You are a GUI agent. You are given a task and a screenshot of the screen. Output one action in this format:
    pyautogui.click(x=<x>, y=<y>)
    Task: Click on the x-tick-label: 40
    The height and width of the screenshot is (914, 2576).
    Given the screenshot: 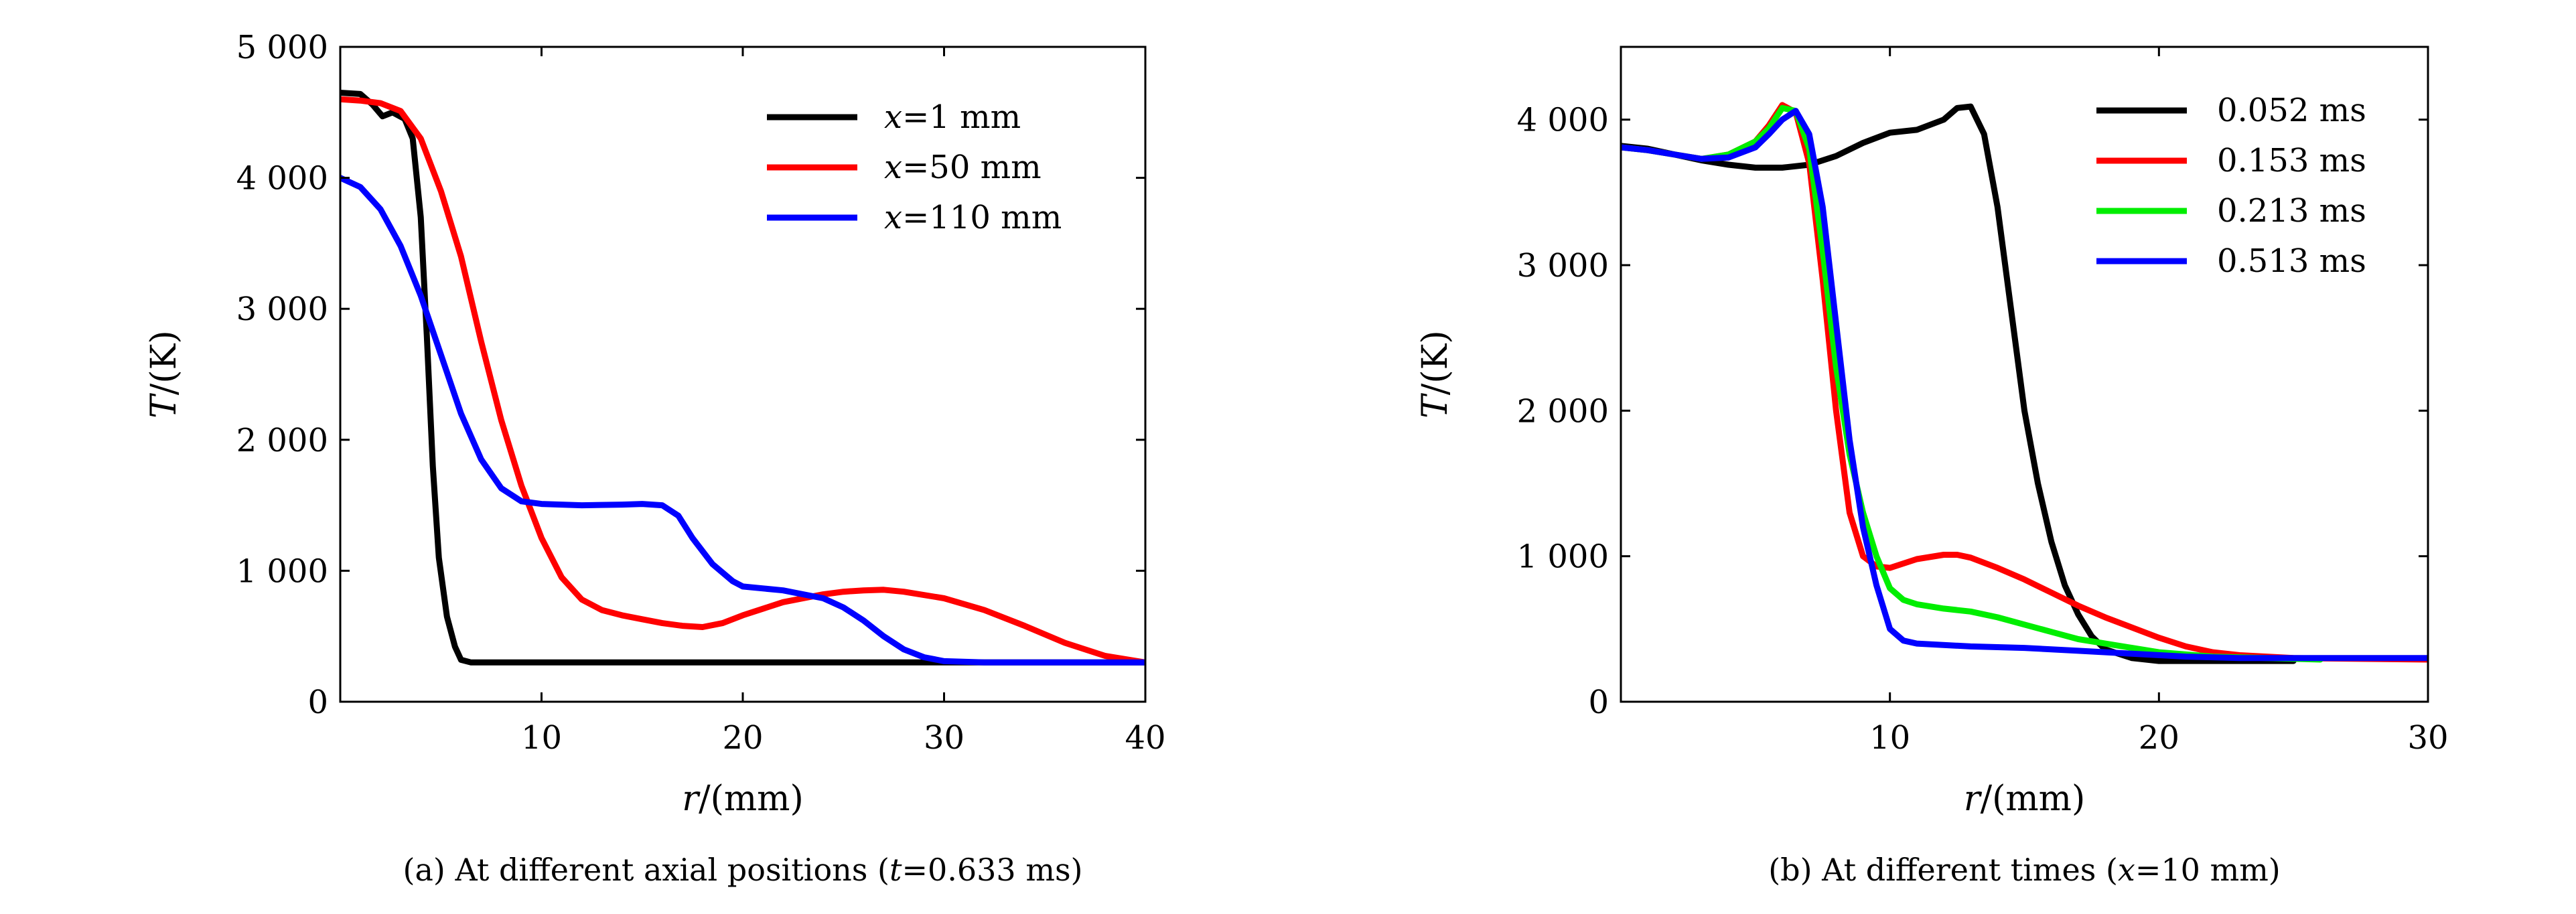 What is the action you would take?
    pyautogui.click(x=1145, y=738)
    